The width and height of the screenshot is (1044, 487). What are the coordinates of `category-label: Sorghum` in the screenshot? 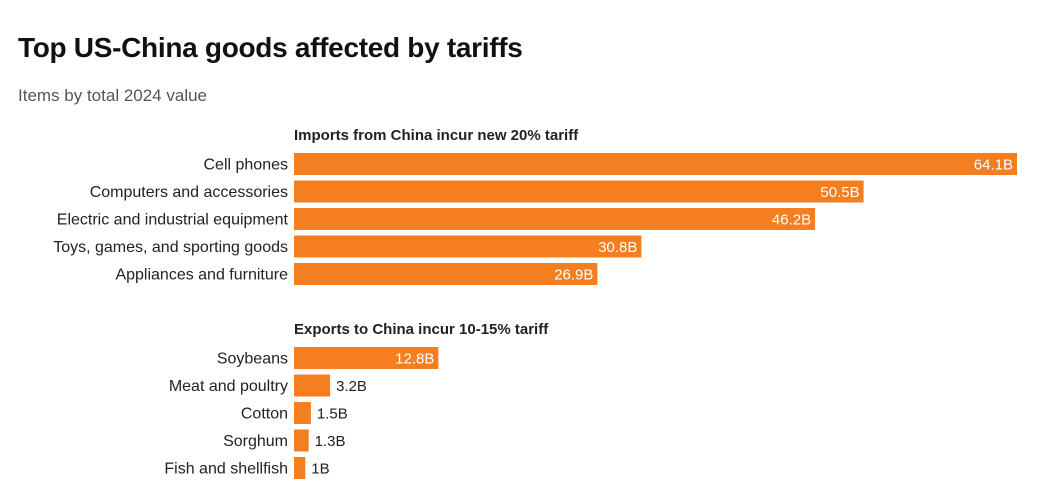 It's located at (255, 441).